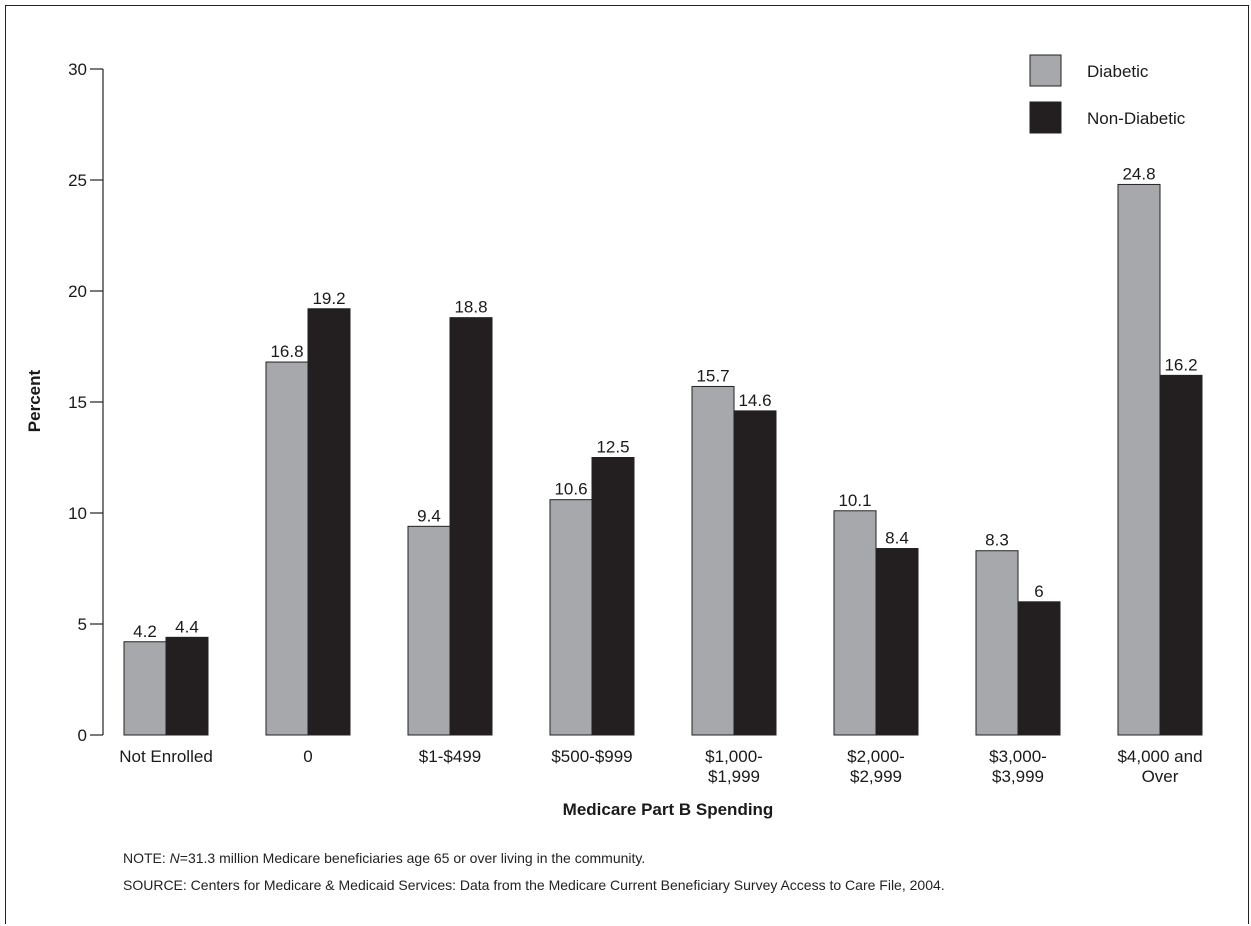 This screenshot has width=1251, height=926. I want to click on y-axis: 0 5 10 15 20 25 30, so click(86, 402).